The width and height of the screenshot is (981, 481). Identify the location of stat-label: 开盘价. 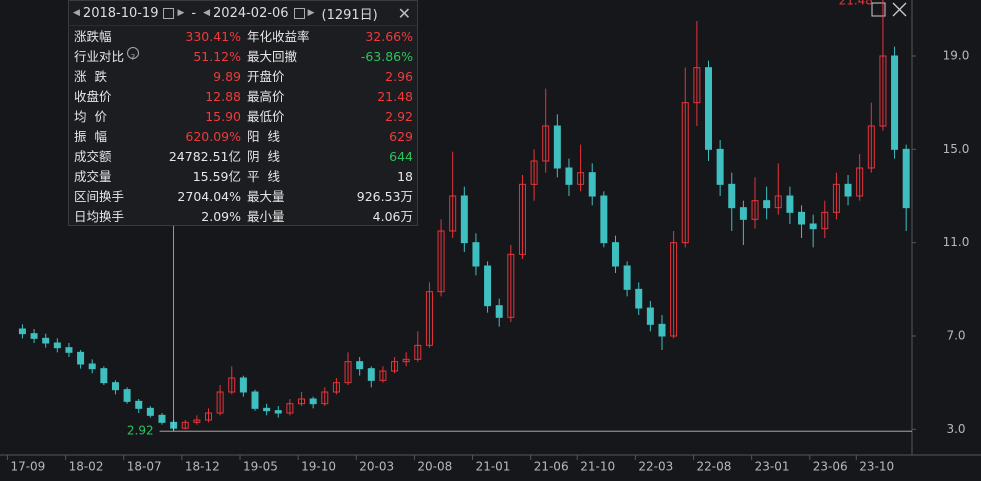
(266, 76).